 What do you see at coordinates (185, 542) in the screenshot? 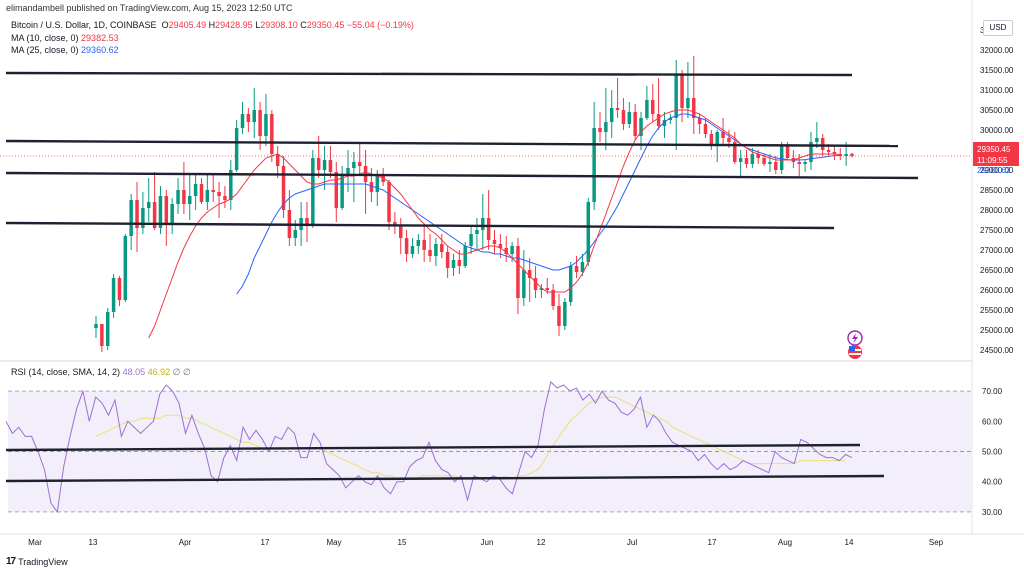
I see `time-tick-label: Apr` at bounding box center [185, 542].